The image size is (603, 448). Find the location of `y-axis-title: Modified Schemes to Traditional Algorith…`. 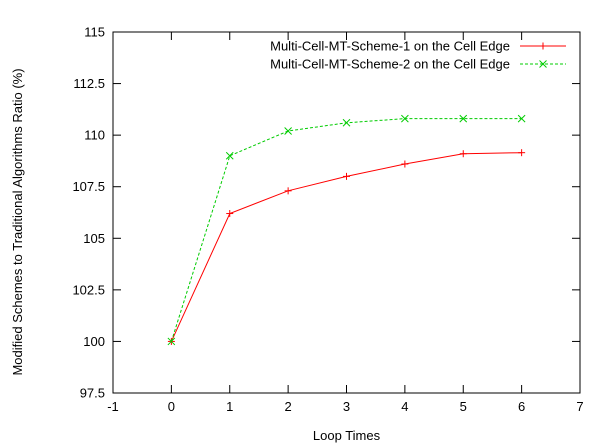

y-axis-title: Modified Schemes to Traditional Algorith… is located at coordinates (17, 221).